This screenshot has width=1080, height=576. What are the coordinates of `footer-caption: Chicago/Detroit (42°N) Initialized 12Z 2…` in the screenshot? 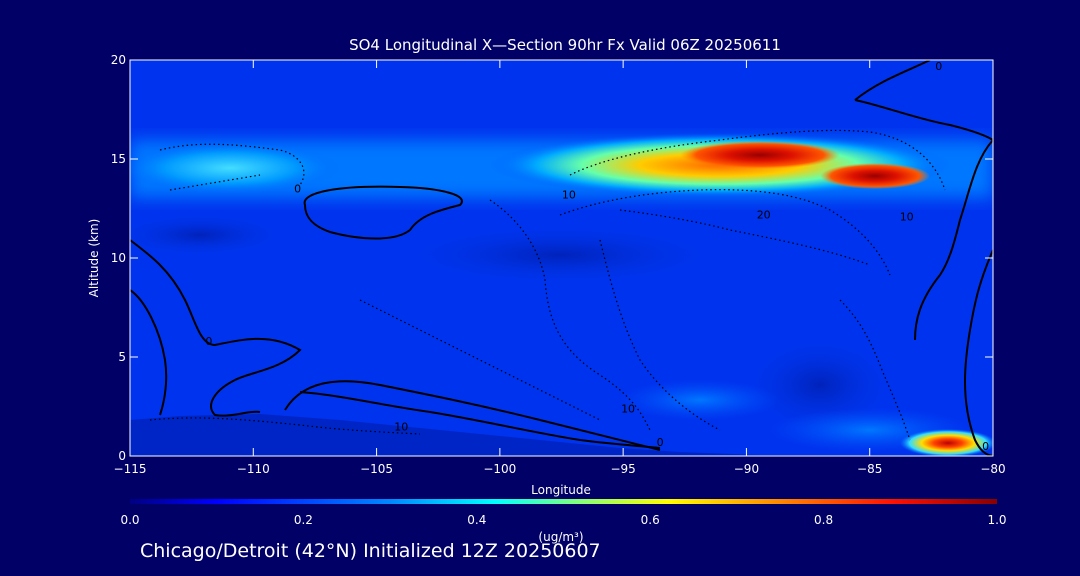 It's located at (370, 551).